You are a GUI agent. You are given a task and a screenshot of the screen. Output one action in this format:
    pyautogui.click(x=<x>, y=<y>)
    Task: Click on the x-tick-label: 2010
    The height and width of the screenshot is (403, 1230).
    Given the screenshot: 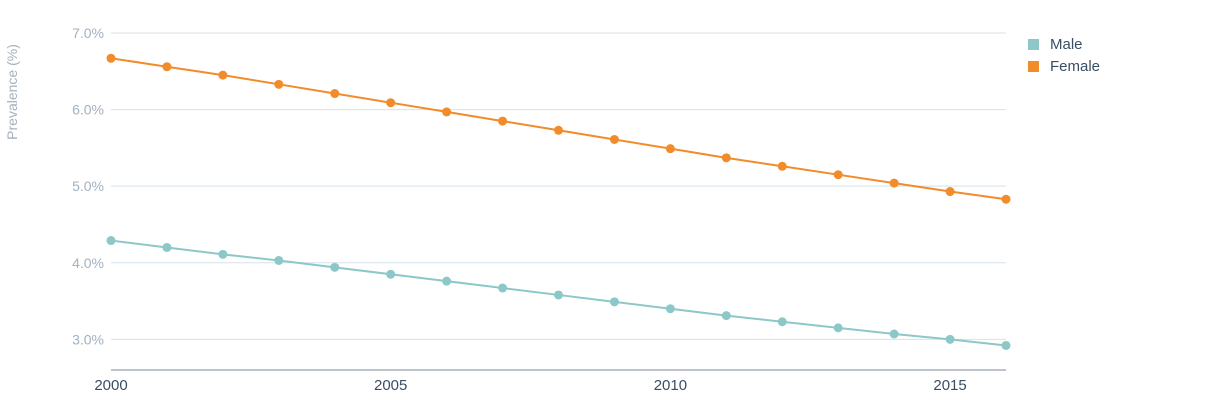 What is the action you would take?
    pyautogui.click(x=670, y=385)
    